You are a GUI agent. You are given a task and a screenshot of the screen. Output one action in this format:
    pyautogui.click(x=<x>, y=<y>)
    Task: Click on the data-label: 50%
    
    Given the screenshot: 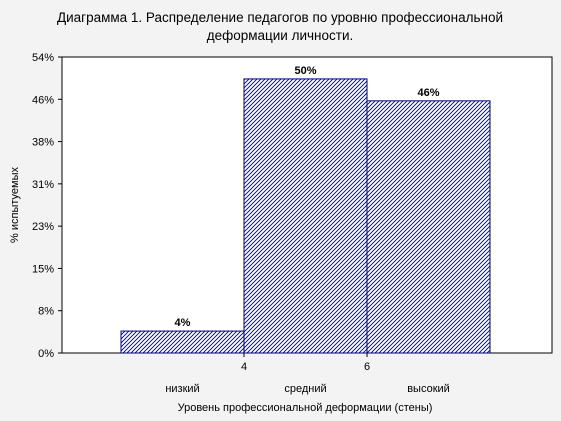 What is the action you would take?
    pyautogui.click(x=305, y=71)
    